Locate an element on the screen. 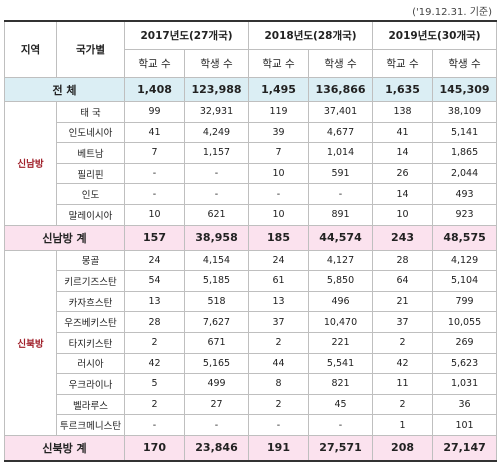  value-cell: 44,574 is located at coordinates (341, 237).